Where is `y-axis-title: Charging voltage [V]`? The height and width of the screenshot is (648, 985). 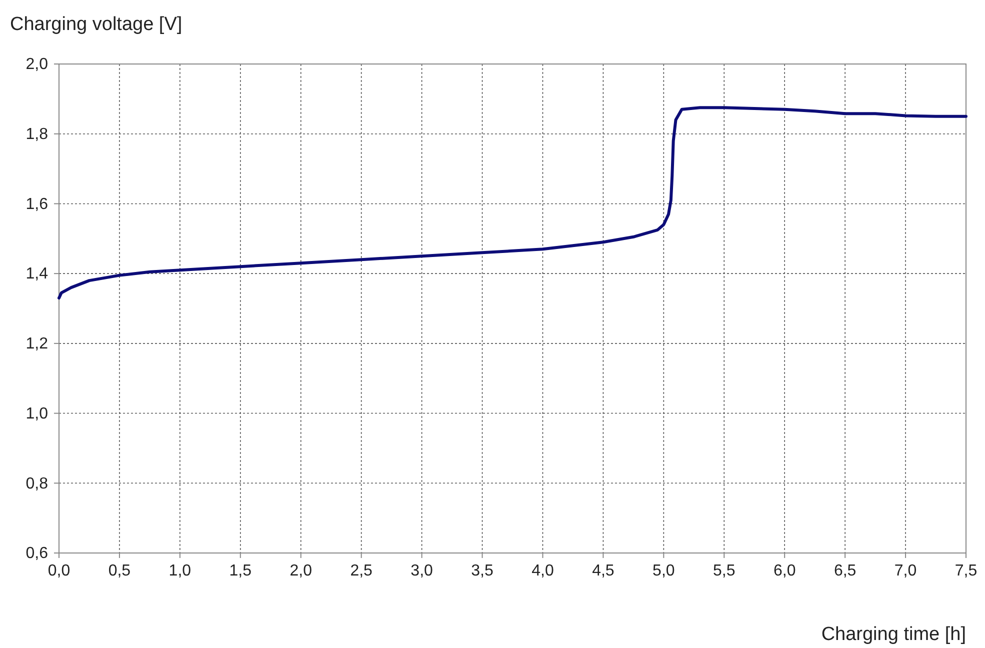 y-axis-title: Charging voltage [V] is located at coordinates (96, 24).